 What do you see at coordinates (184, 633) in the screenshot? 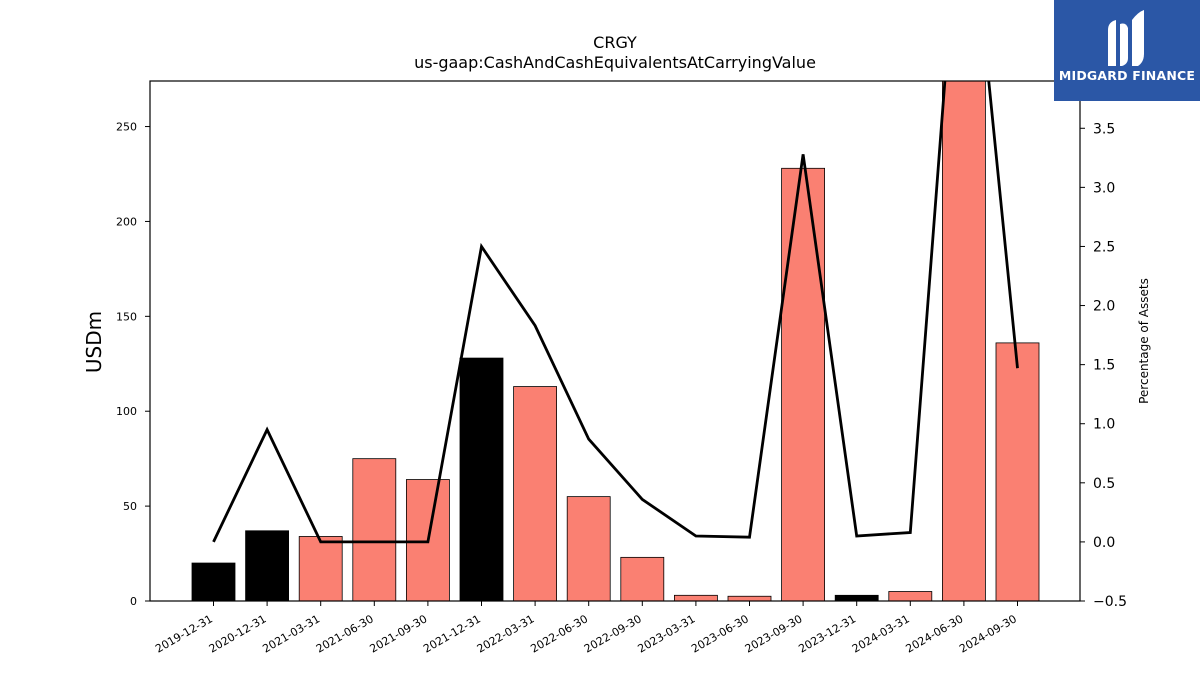
I see `x-tick-label: 2019-12-31` at bounding box center [184, 633].